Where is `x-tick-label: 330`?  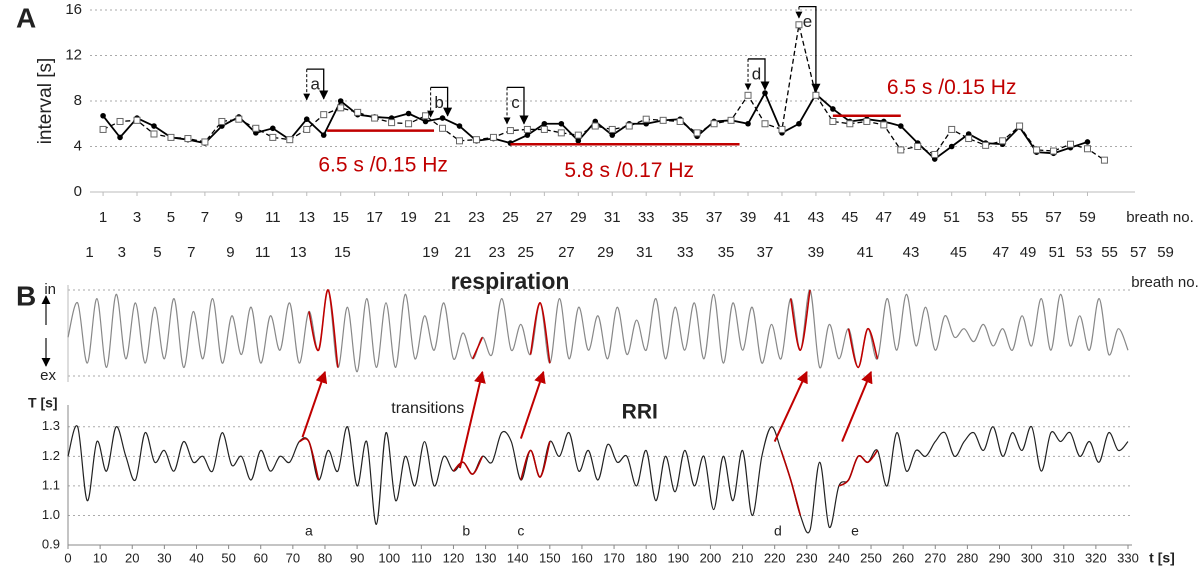 x-tick-label: 330 is located at coordinates (1128, 557).